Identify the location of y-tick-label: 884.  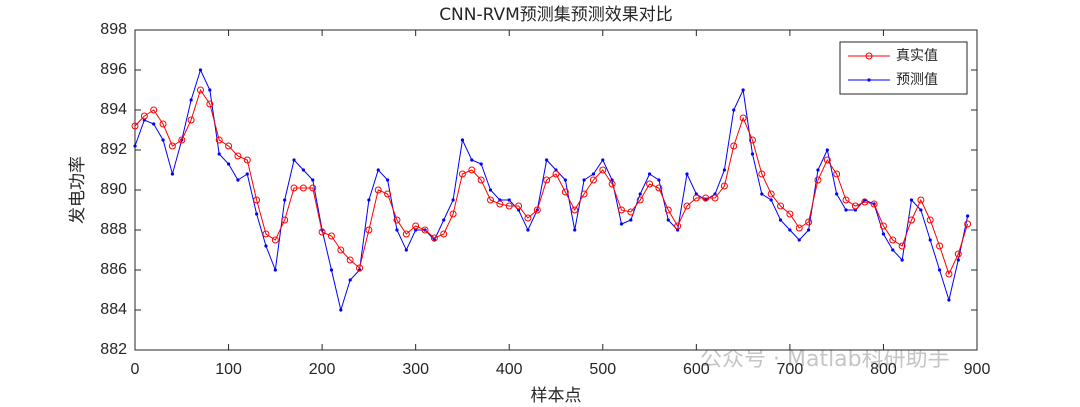
(113, 309).